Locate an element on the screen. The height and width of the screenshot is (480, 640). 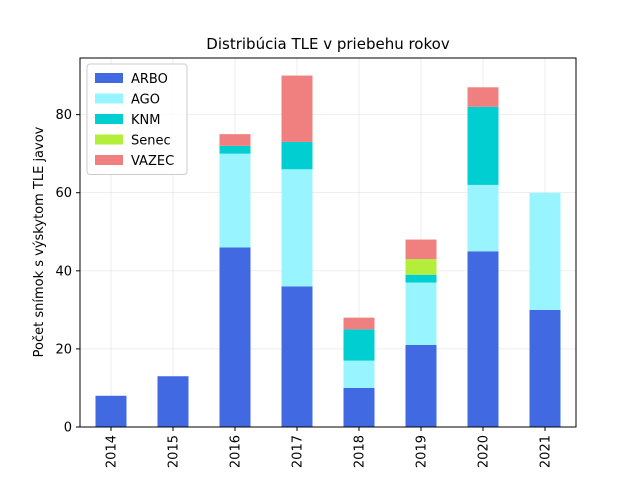
bar-ago-2016 is located at coordinates (235, 200).